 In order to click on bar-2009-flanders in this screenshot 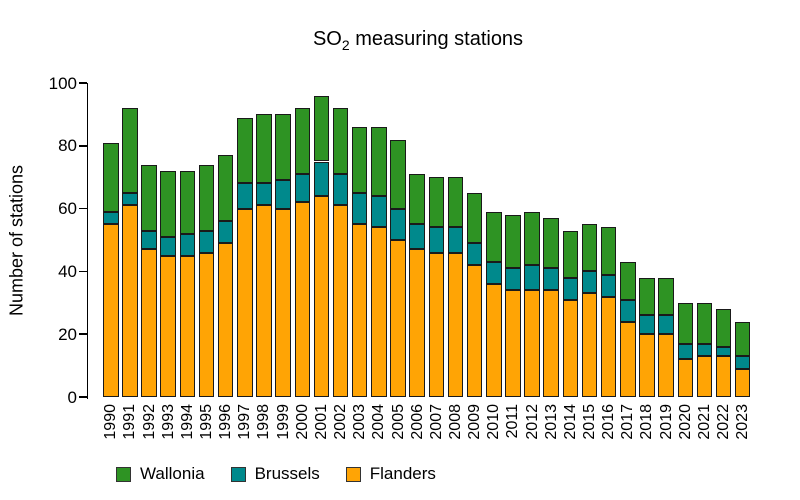, I will do `click(474, 331)`.